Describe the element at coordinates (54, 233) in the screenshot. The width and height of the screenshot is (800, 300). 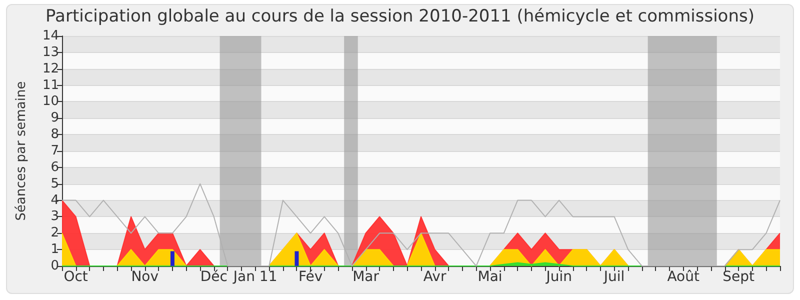
I see `y-tick-label: 2` at that location.